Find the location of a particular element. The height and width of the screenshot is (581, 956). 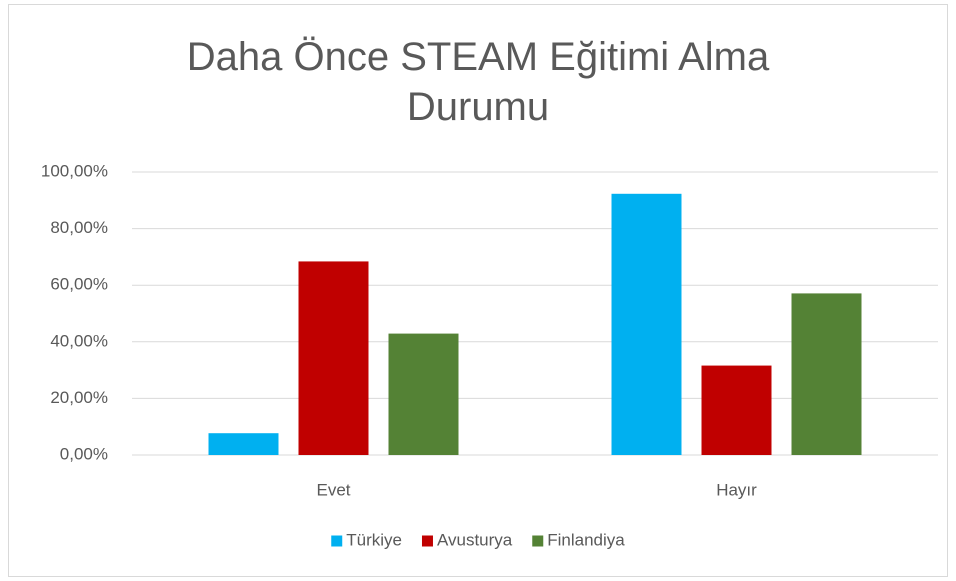

chart-title: Daha Önce STEAM Eğitimi Alma Durumu is located at coordinates (478, 82).